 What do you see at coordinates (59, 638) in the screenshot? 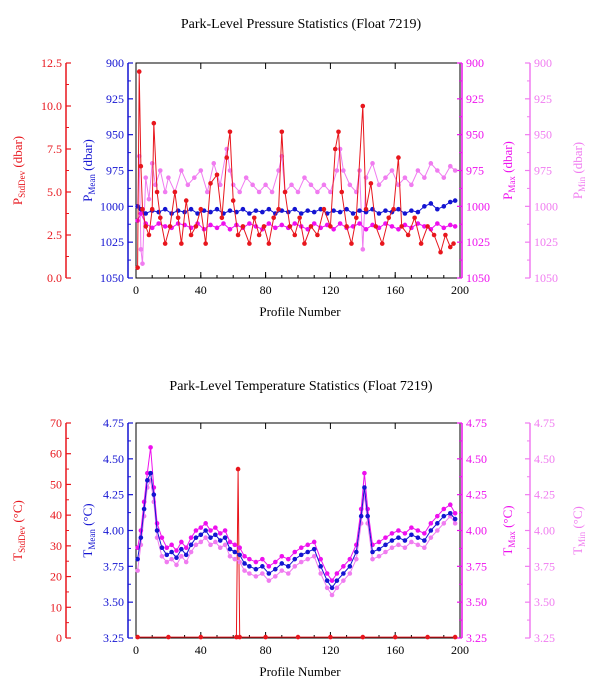
I see `std-axis-tick-label: 0` at bounding box center [59, 638].